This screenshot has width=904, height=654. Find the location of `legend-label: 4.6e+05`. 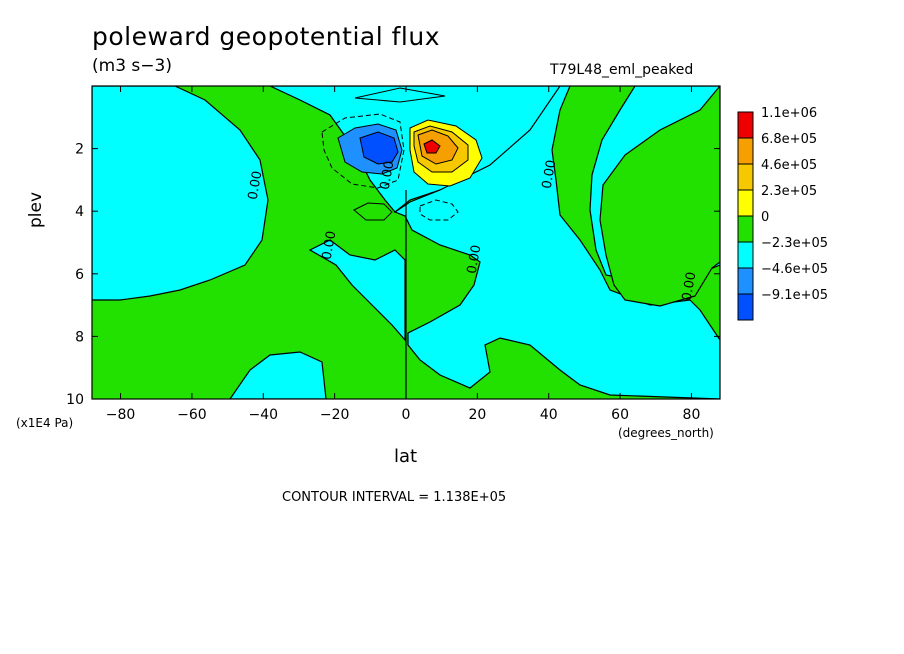

legend-label: 4.6e+05 is located at coordinates (789, 165).